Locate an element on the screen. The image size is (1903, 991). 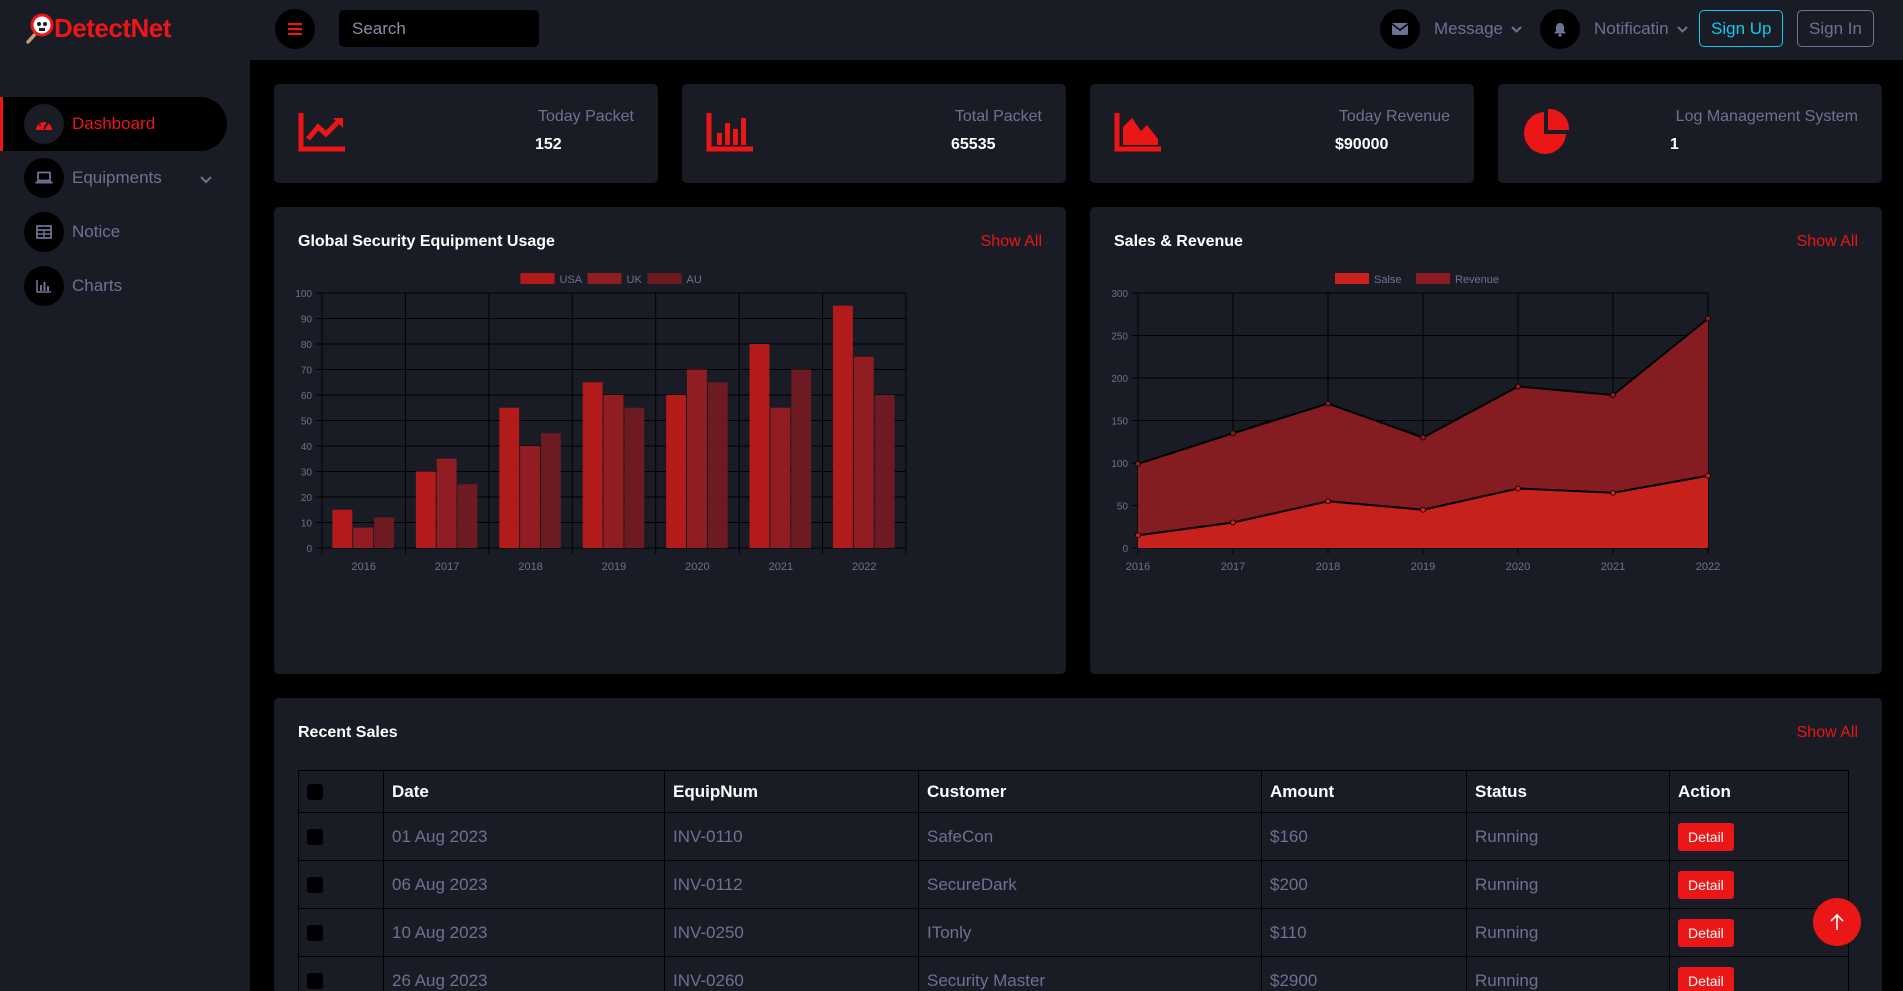
customer-cell: SafeCon is located at coordinates (1090, 836).